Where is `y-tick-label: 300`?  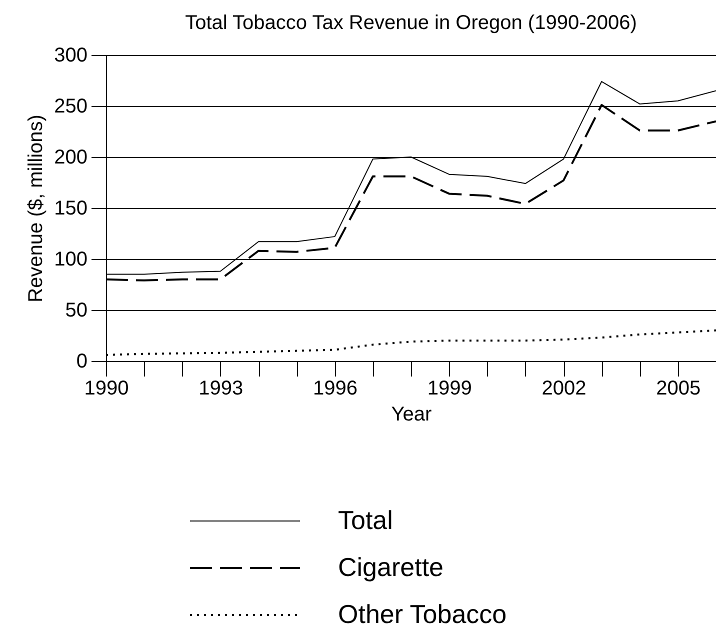
y-tick-label: 300 is located at coordinates (71, 55).